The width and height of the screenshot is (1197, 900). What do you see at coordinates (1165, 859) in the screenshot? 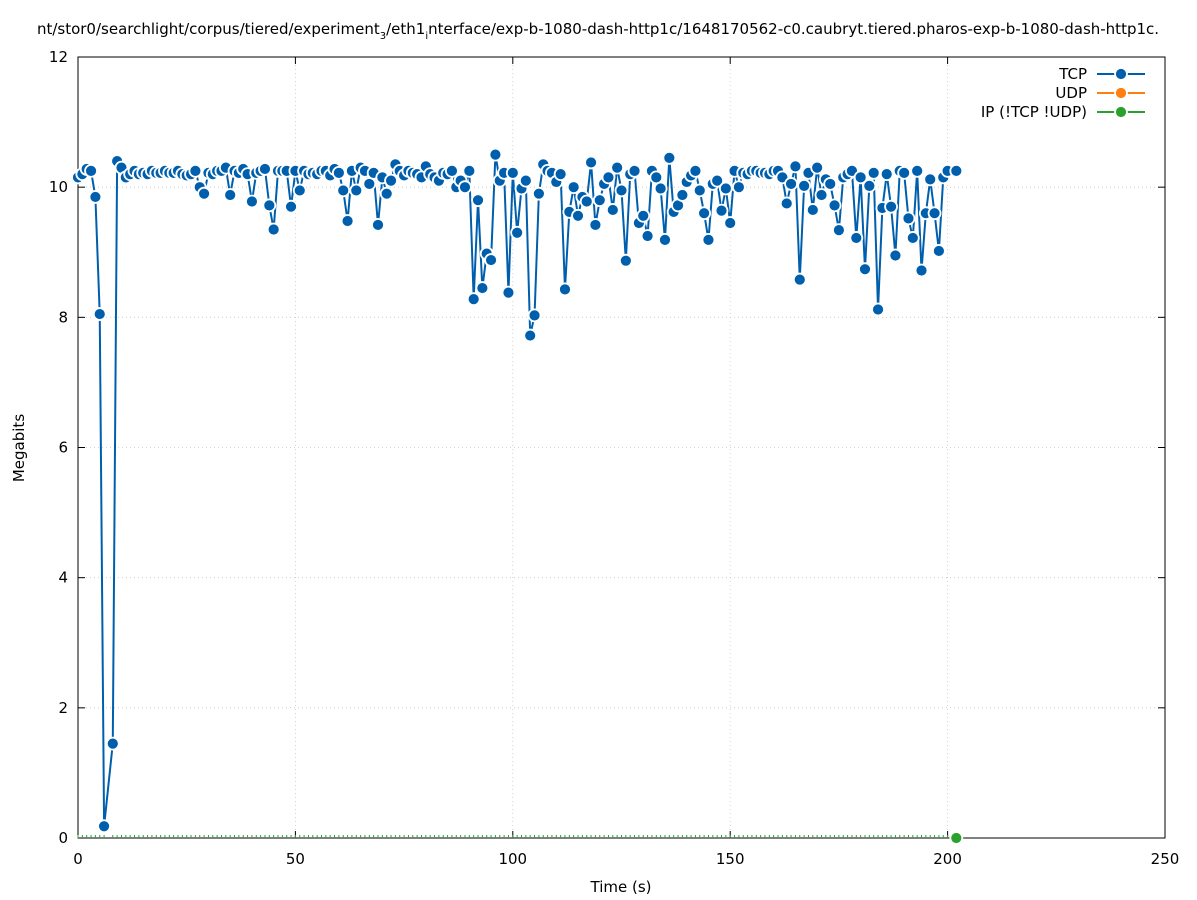
I see `x-tick-label: 250` at bounding box center [1165, 859].